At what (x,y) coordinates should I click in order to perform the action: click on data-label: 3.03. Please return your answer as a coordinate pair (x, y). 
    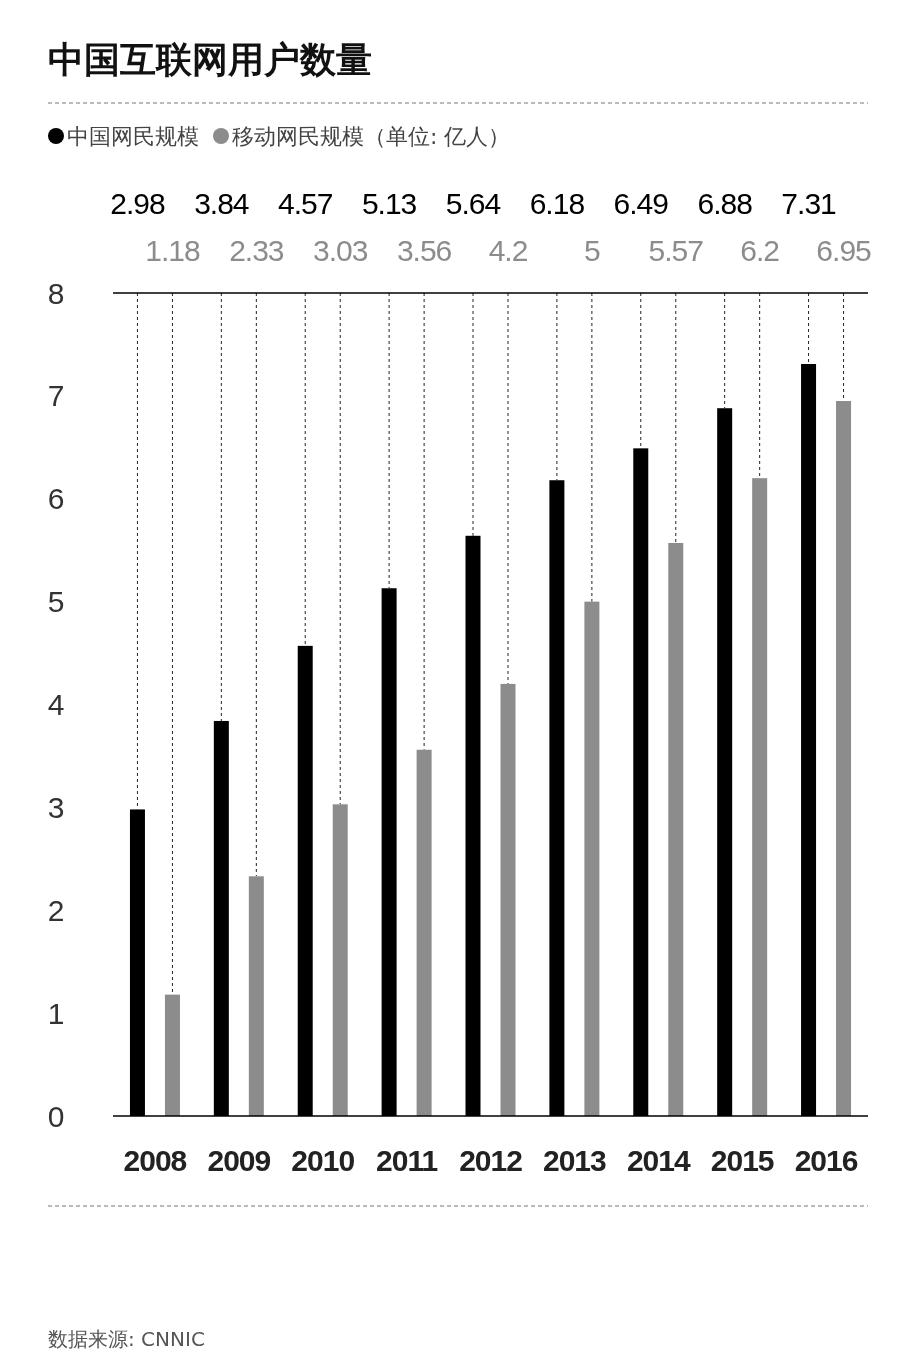
    Looking at the image, I should click on (340, 250).